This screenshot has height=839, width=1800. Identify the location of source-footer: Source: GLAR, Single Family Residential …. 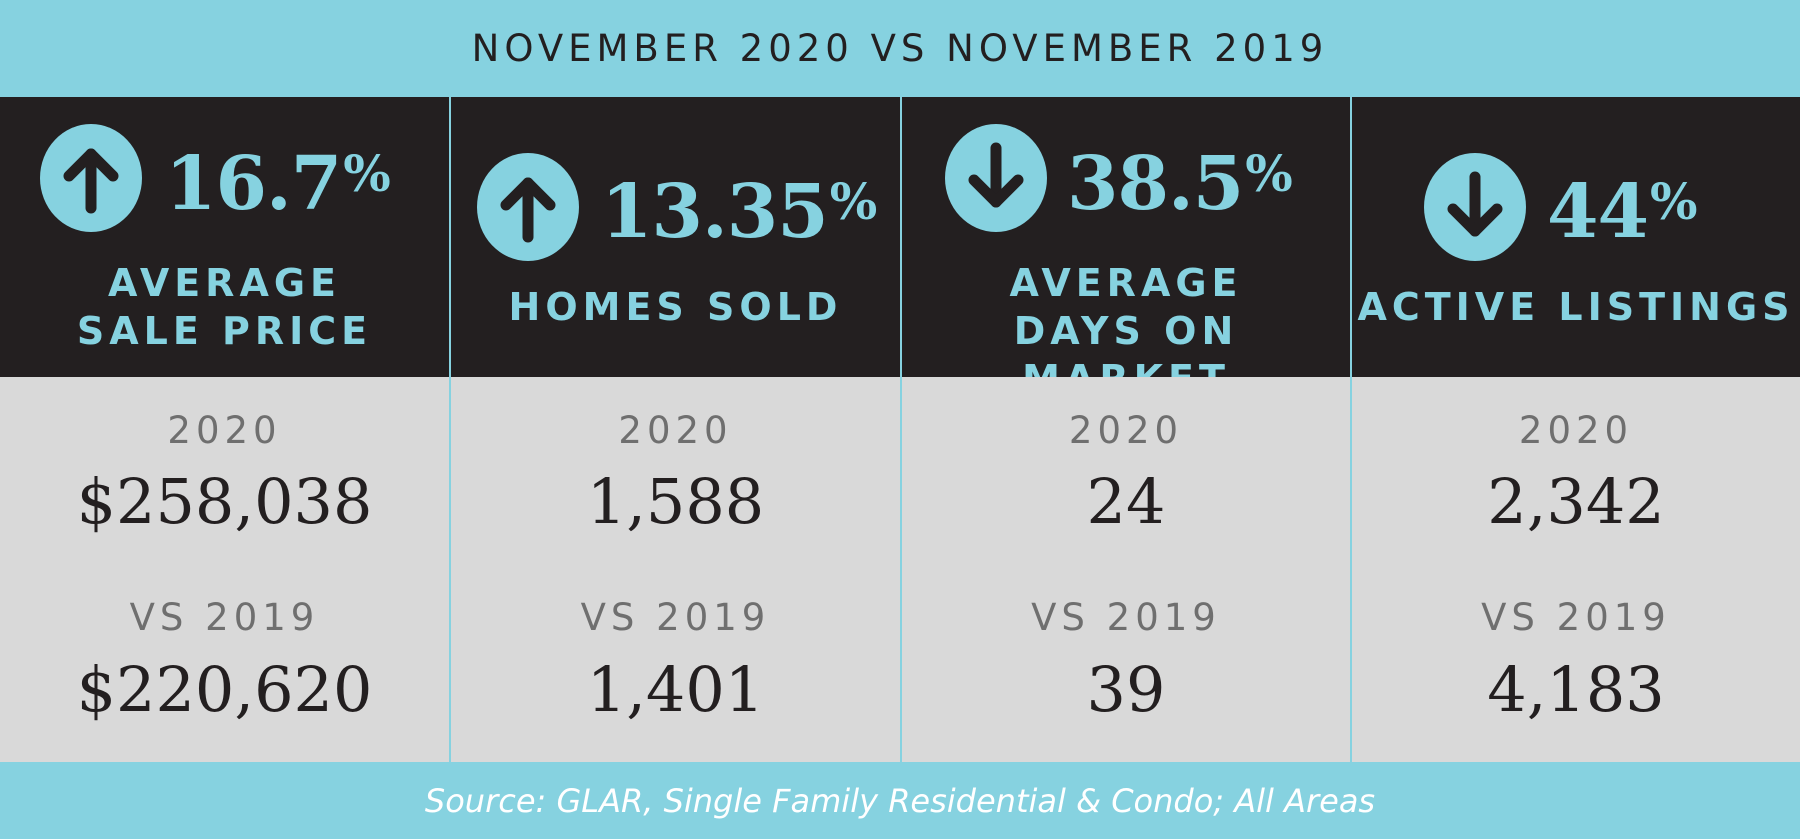
(900, 800).